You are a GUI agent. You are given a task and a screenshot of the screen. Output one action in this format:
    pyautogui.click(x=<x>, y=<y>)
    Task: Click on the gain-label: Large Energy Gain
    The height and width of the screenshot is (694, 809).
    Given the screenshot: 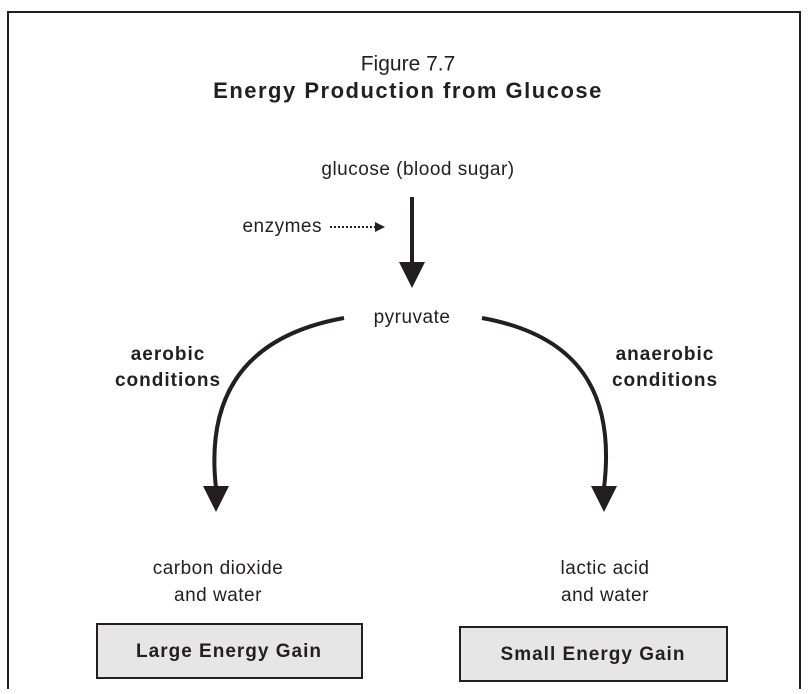 What is the action you would take?
    pyautogui.click(x=229, y=651)
    